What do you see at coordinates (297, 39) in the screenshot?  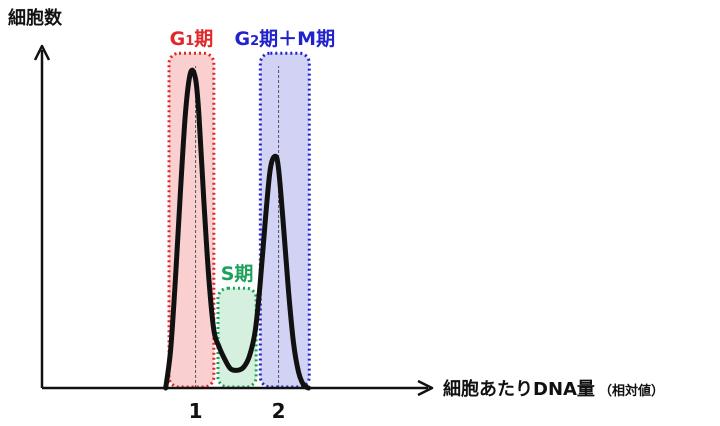 I see `phase-label-suffix: 期＋M期` at bounding box center [297, 39].